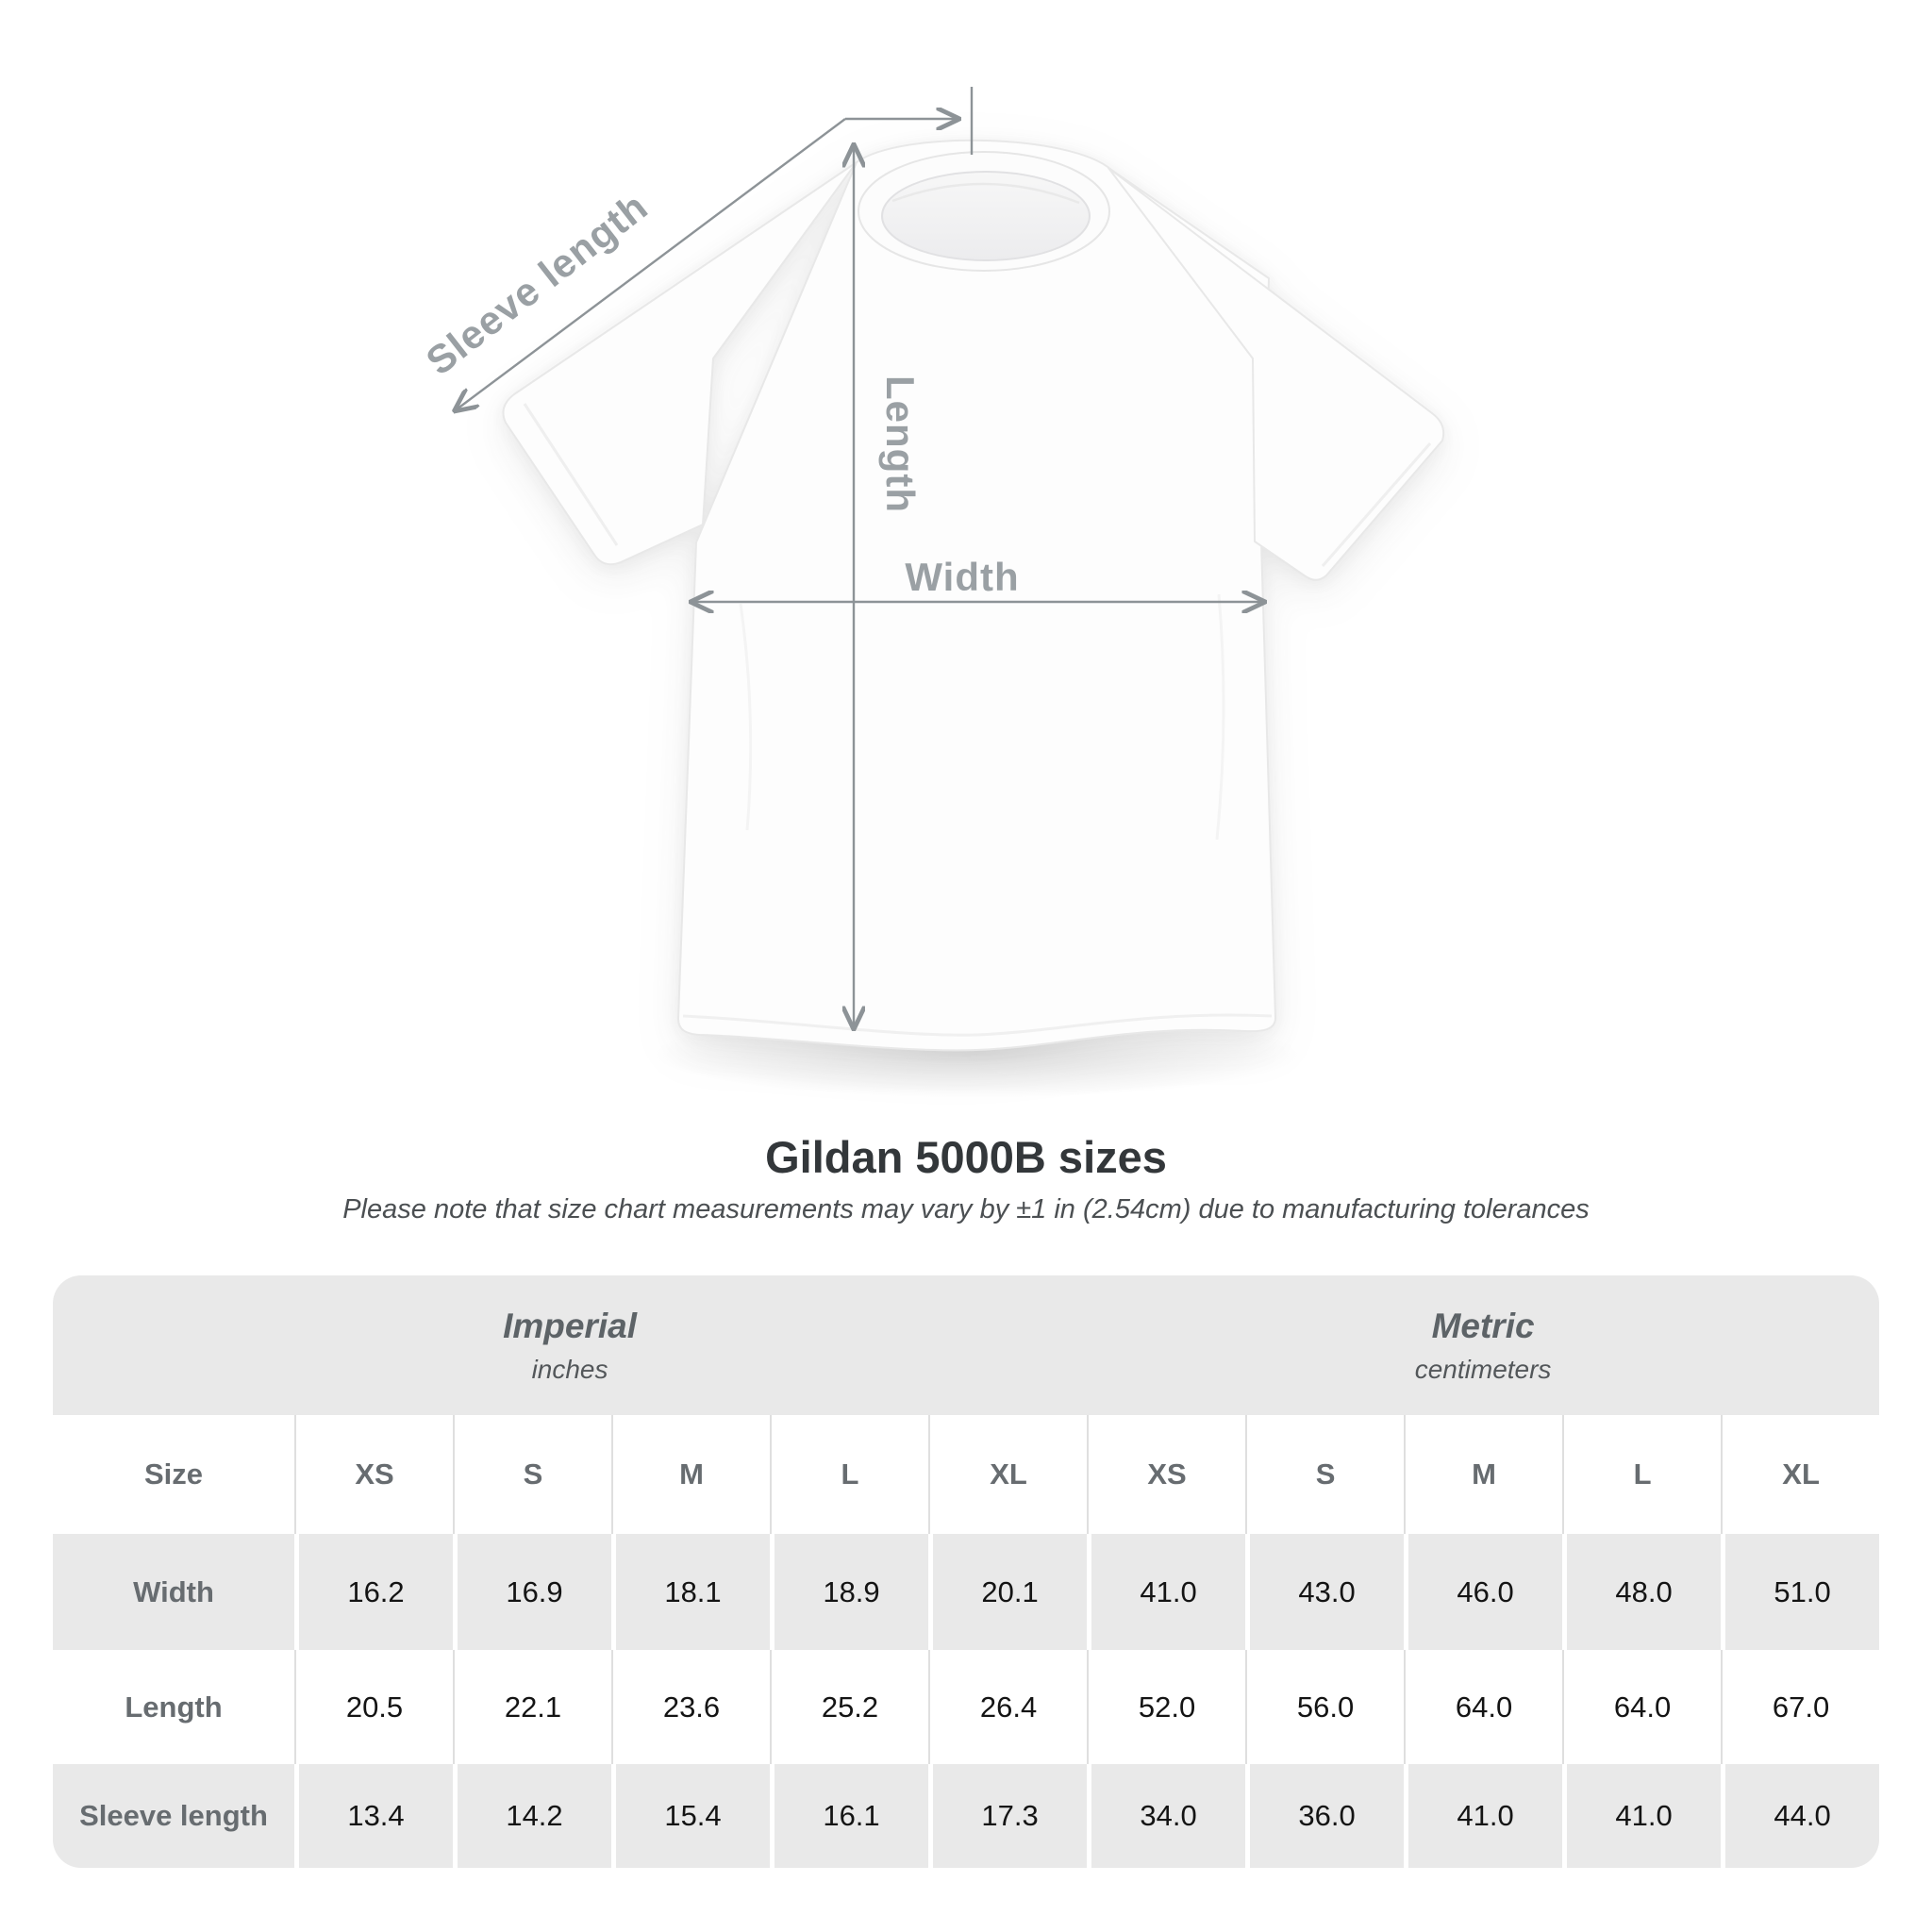 Image resolution: width=1932 pixels, height=1932 pixels. What do you see at coordinates (532, 1707) in the screenshot?
I see `data-cell: 22.1` at bounding box center [532, 1707].